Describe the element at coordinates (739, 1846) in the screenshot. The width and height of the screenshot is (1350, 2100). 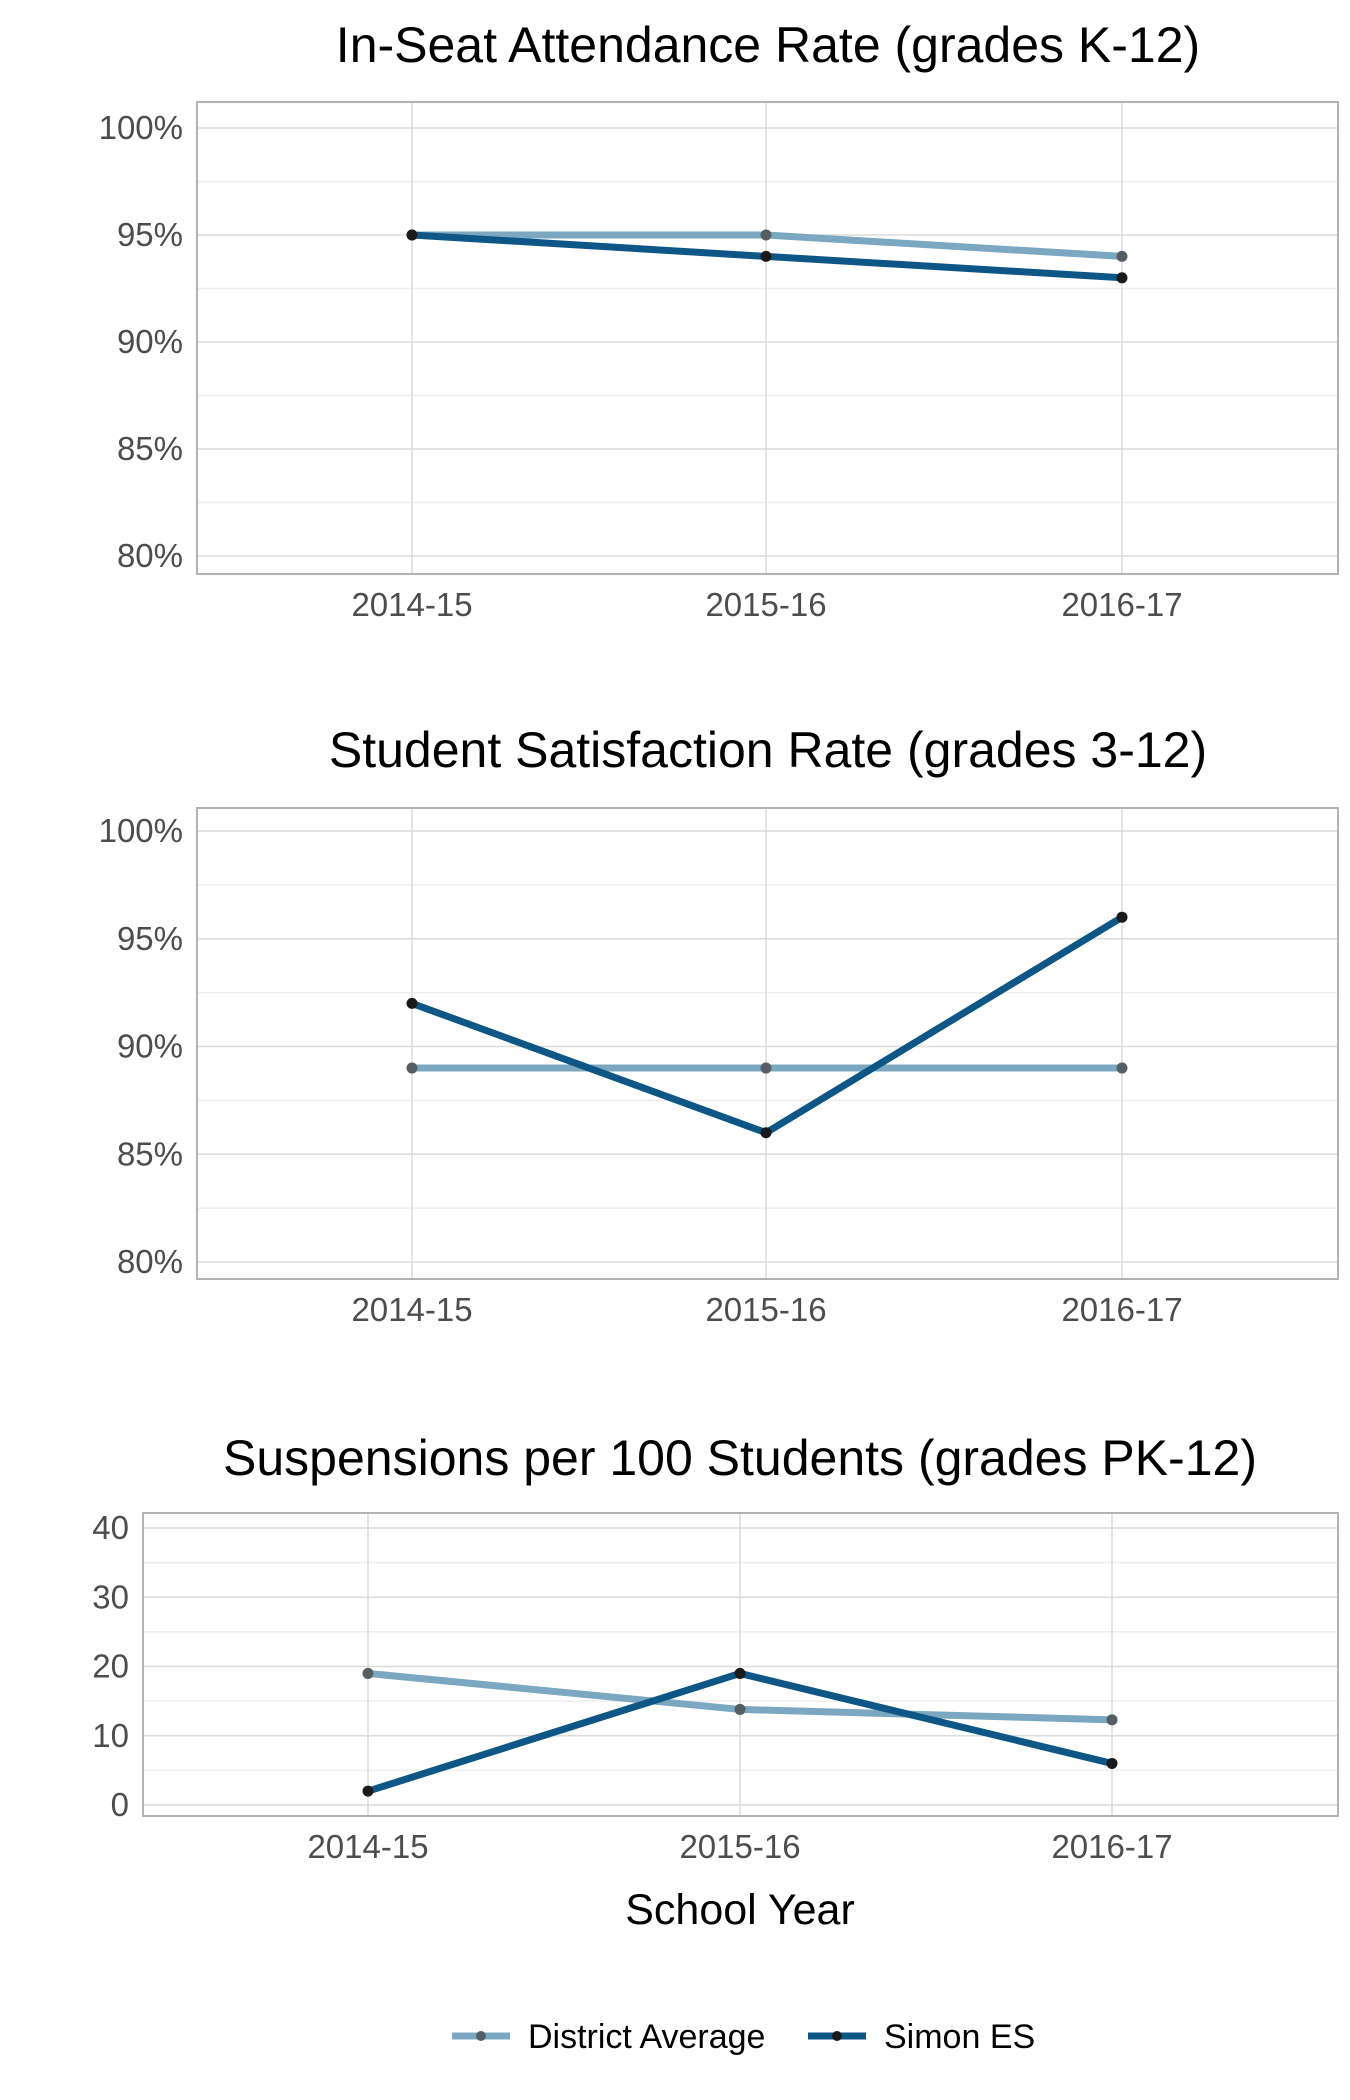
I see `suspensions-x-tick-label: 2015-16` at that location.